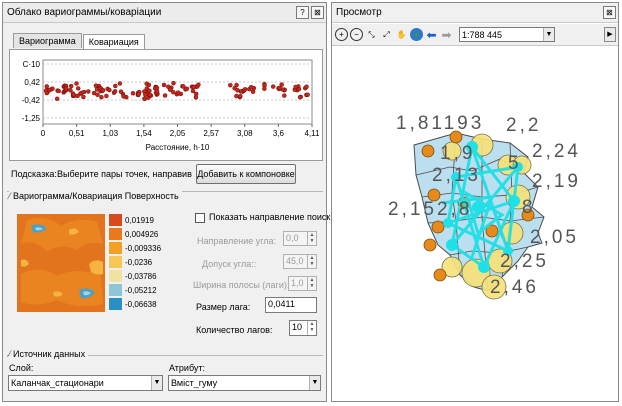  What do you see at coordinates (610, 34) in the screenshot?
I see `toolbar-overflow-arrow-icon: ▶` at bounding box center [610, 34].